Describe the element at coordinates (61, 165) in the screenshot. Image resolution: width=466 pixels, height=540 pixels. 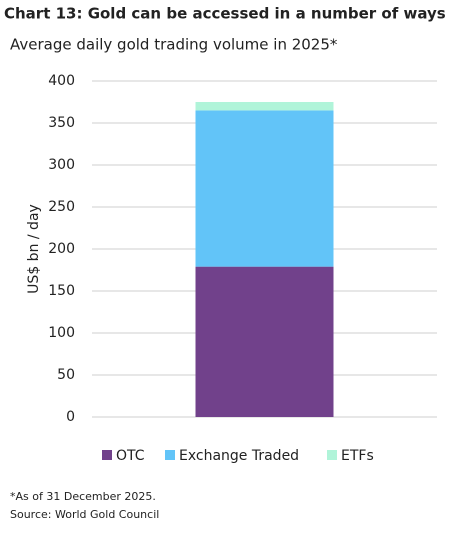
I see `y-tick-label: 300` at that location.